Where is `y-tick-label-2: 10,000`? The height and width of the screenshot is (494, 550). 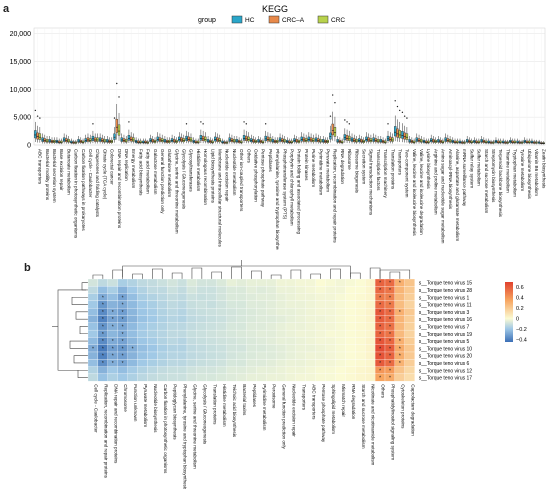
y-tick-label-2: 10,000 is located at coordinates (21, 90).